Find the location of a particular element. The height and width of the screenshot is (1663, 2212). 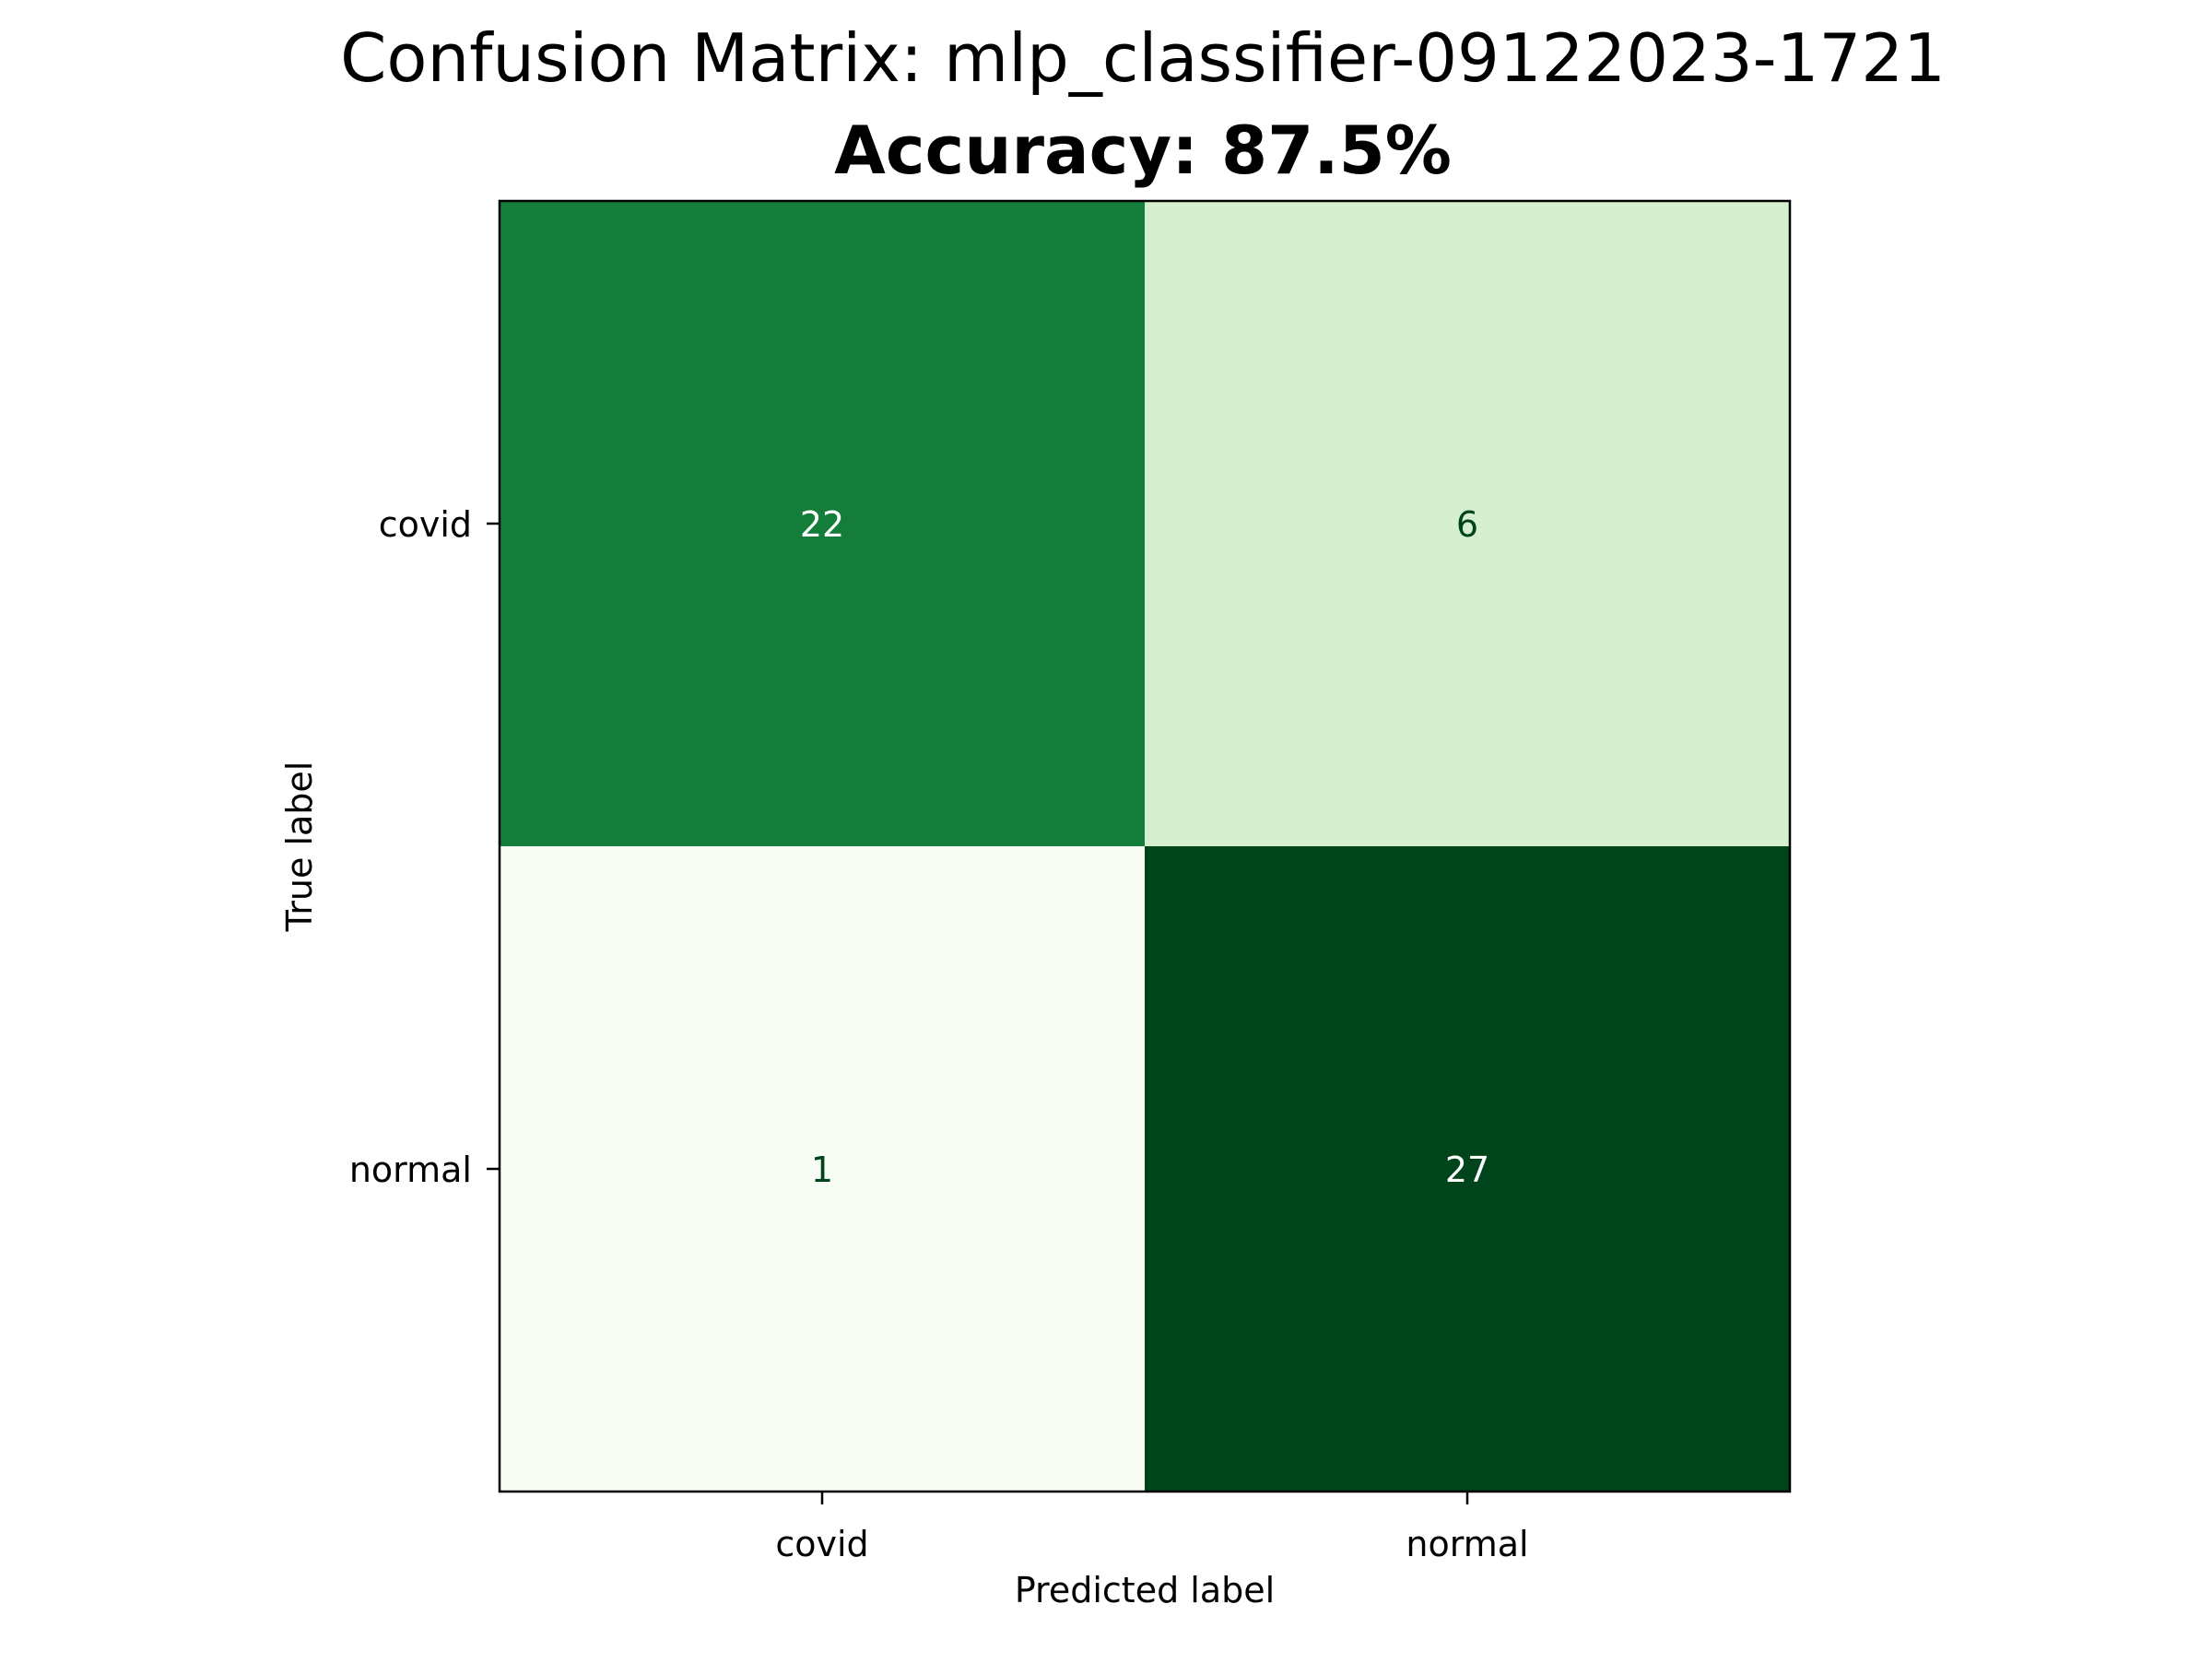

matrix-cell-normal-covid is located at coordinates (822, 1169).